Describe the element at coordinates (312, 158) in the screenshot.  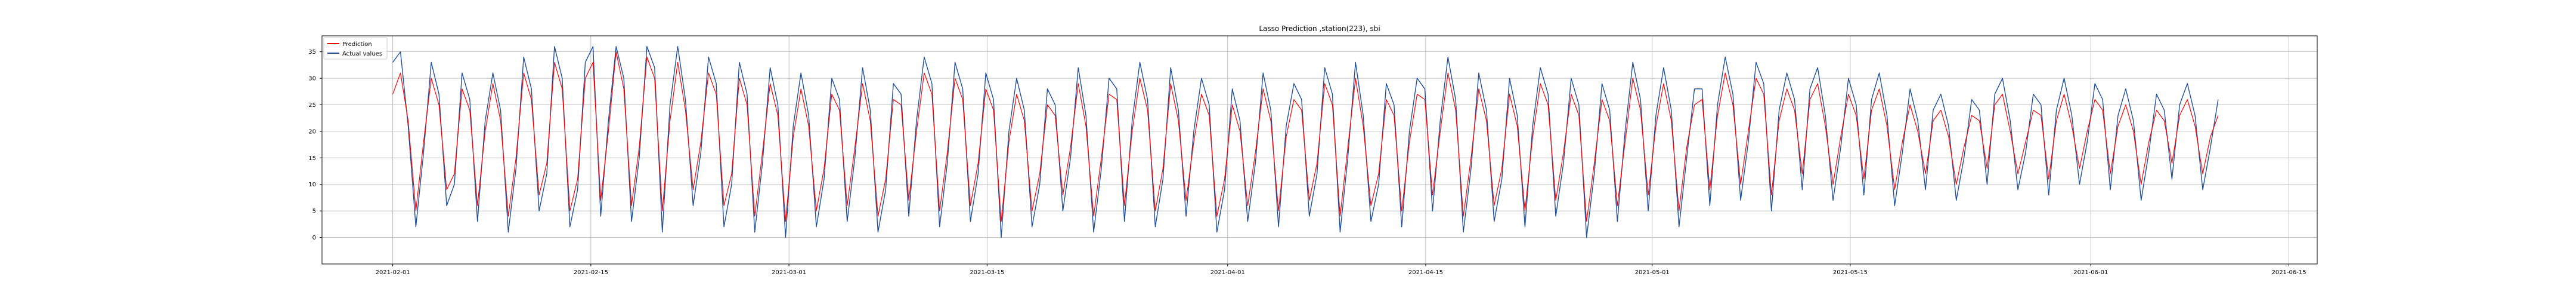
I see `y-tick-label: 15` at that location.